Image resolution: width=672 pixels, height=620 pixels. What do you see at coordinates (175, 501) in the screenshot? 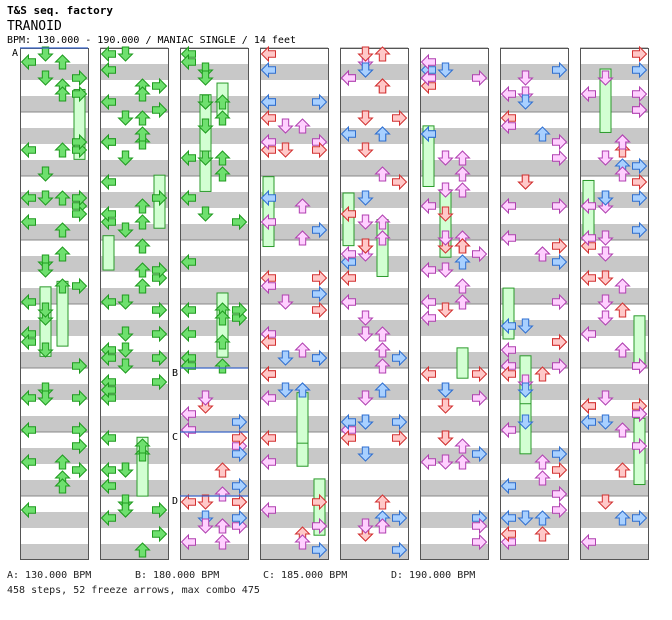
I see `bpm-marker-label: D` at bounding box center [175, 501].